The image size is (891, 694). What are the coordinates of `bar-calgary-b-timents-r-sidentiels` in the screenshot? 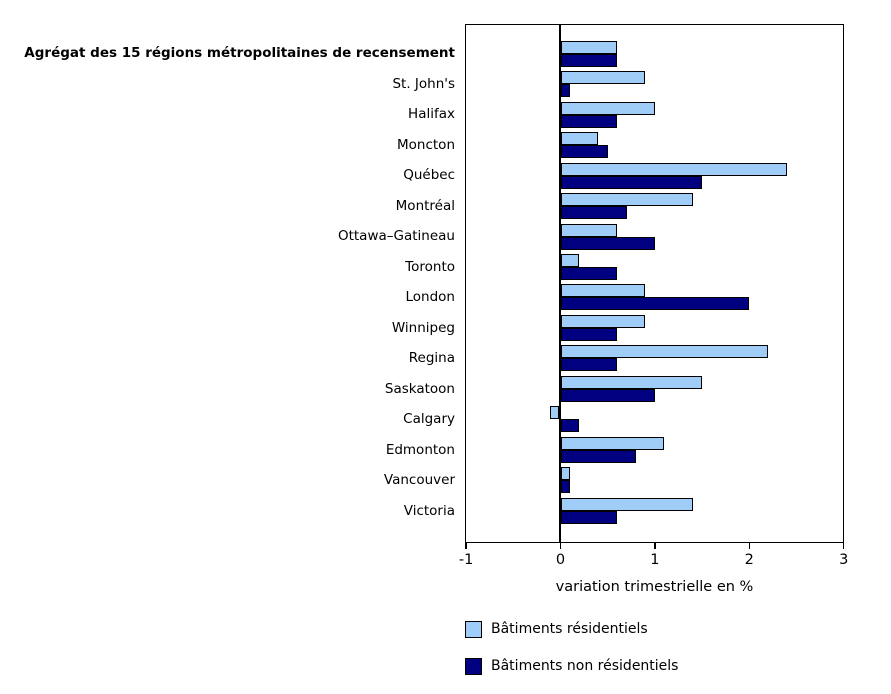 It's located at (554, 413).